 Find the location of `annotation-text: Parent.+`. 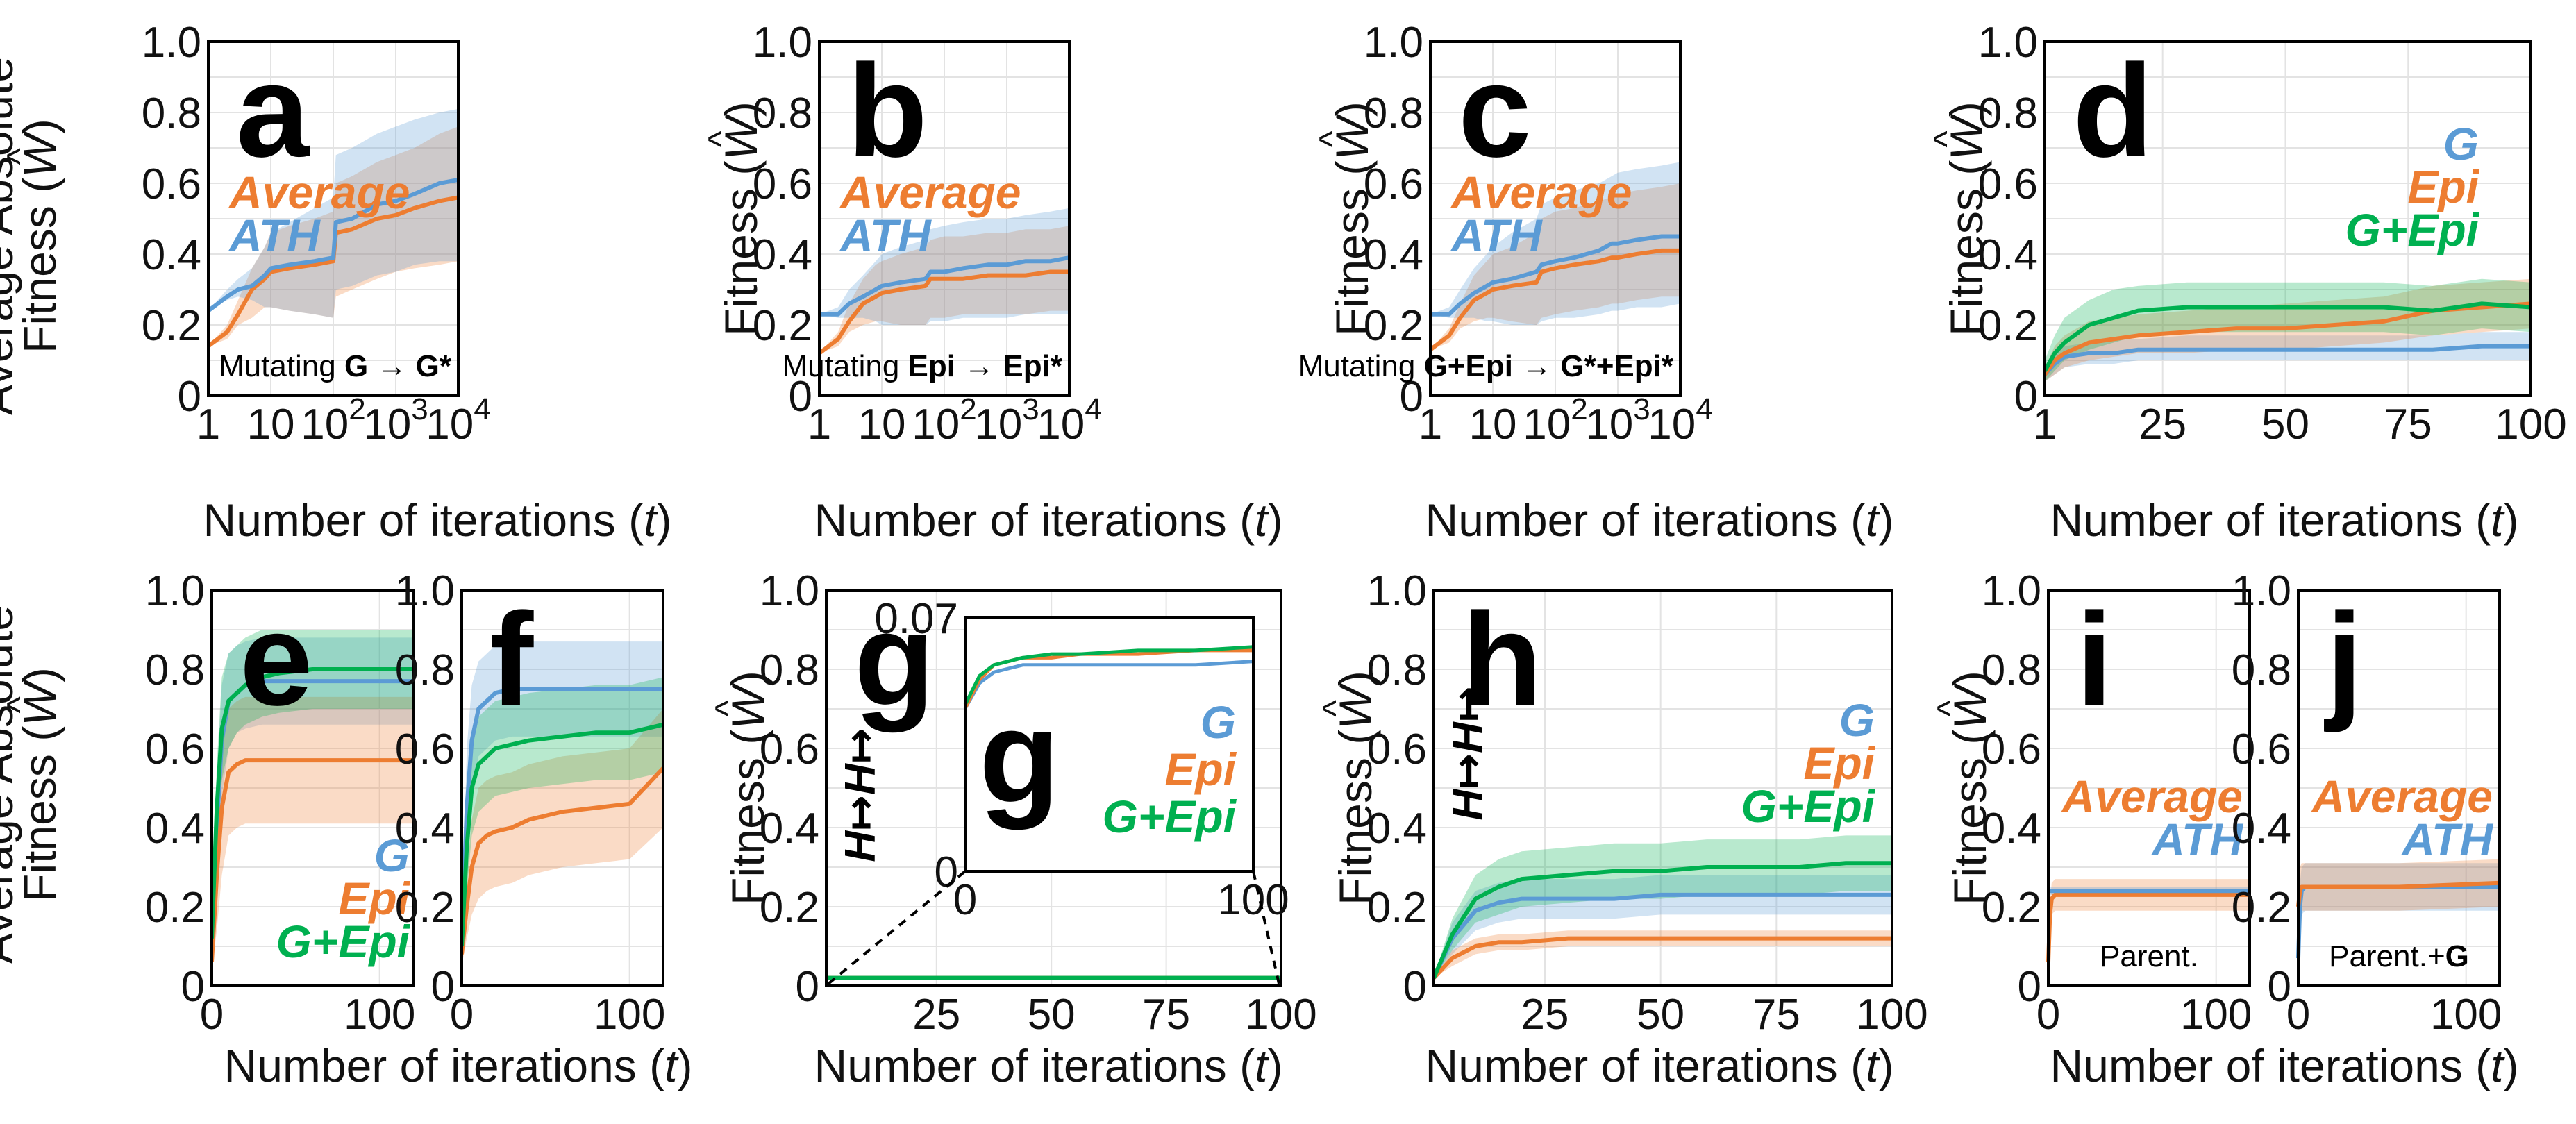

annotation-text: Parent.+ is located at coordinates (2387, 956).